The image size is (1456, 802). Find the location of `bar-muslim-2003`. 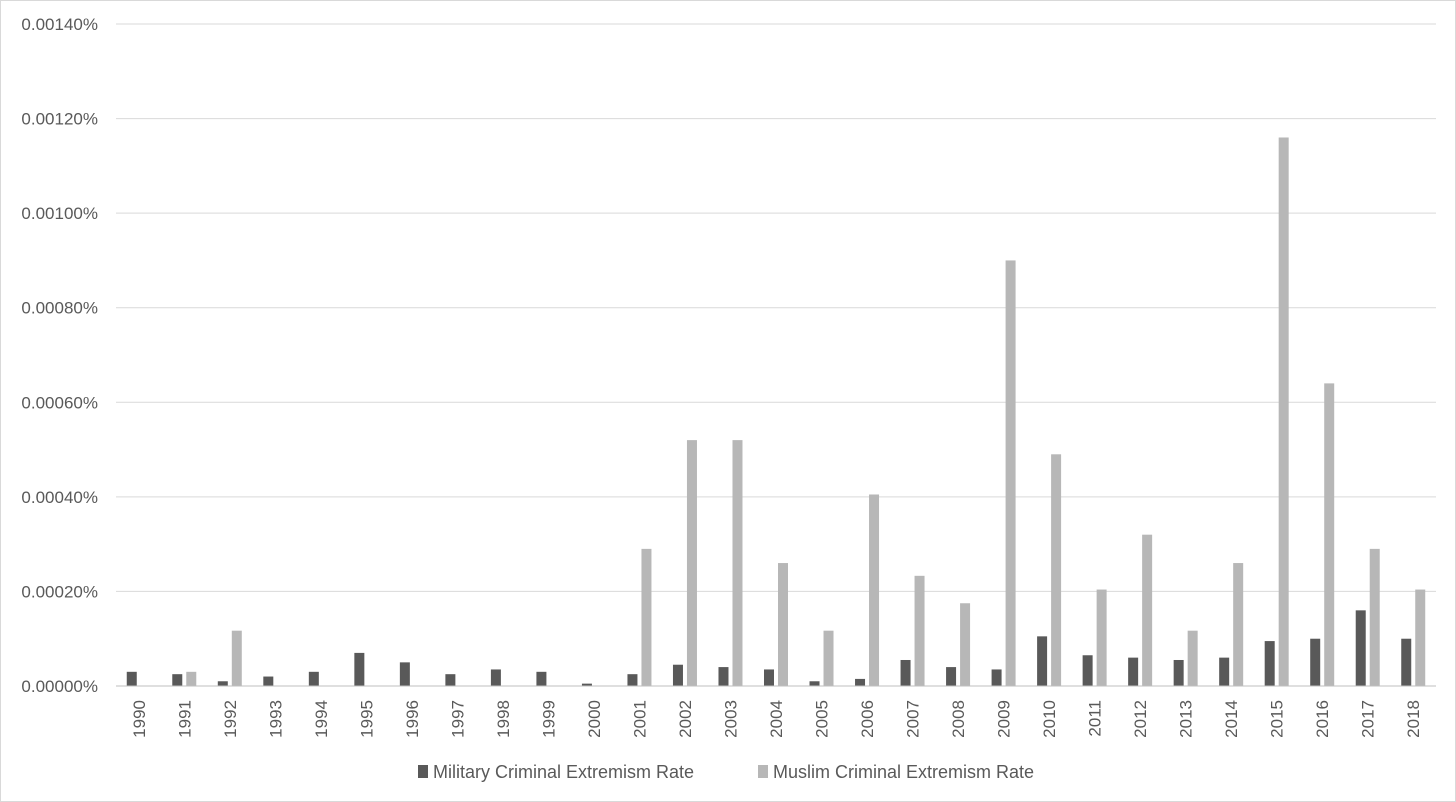

bar-muslim-2003 is located at coordinates (737, 563).